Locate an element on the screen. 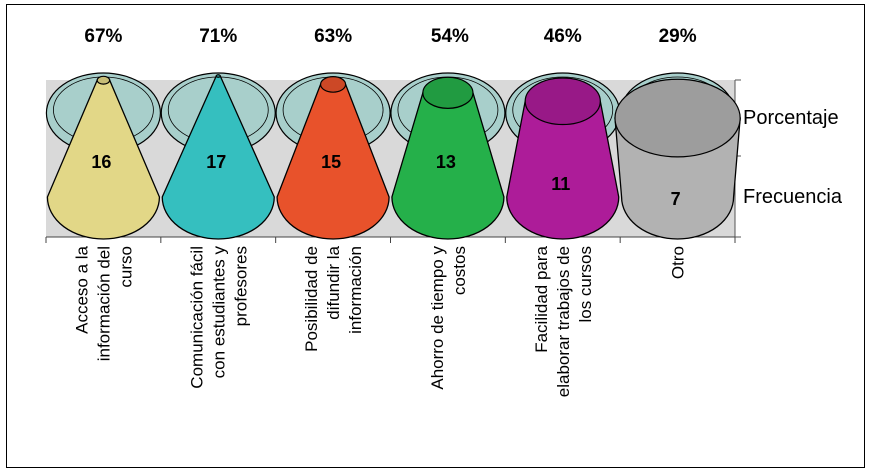 This screenshot has height=474, width=872. category-label-line: Acceso a la is located at coordinates (81, 289).